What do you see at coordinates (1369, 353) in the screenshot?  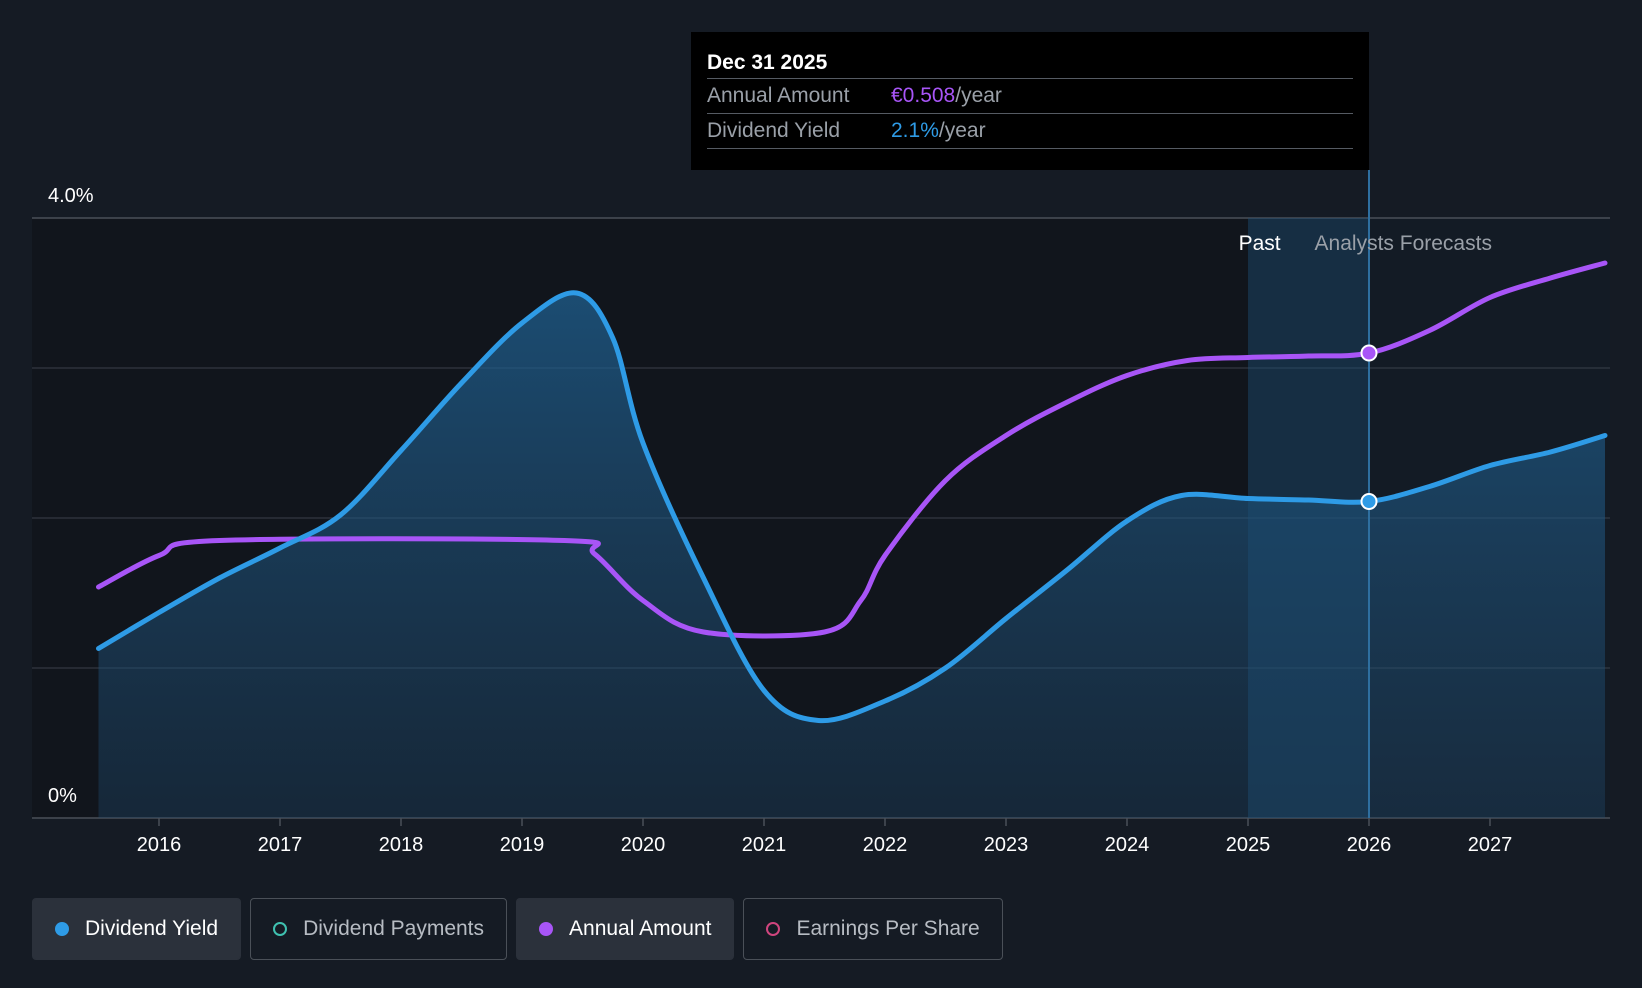 I see `annual-amount-marker` at bounding box center [1369, 353].